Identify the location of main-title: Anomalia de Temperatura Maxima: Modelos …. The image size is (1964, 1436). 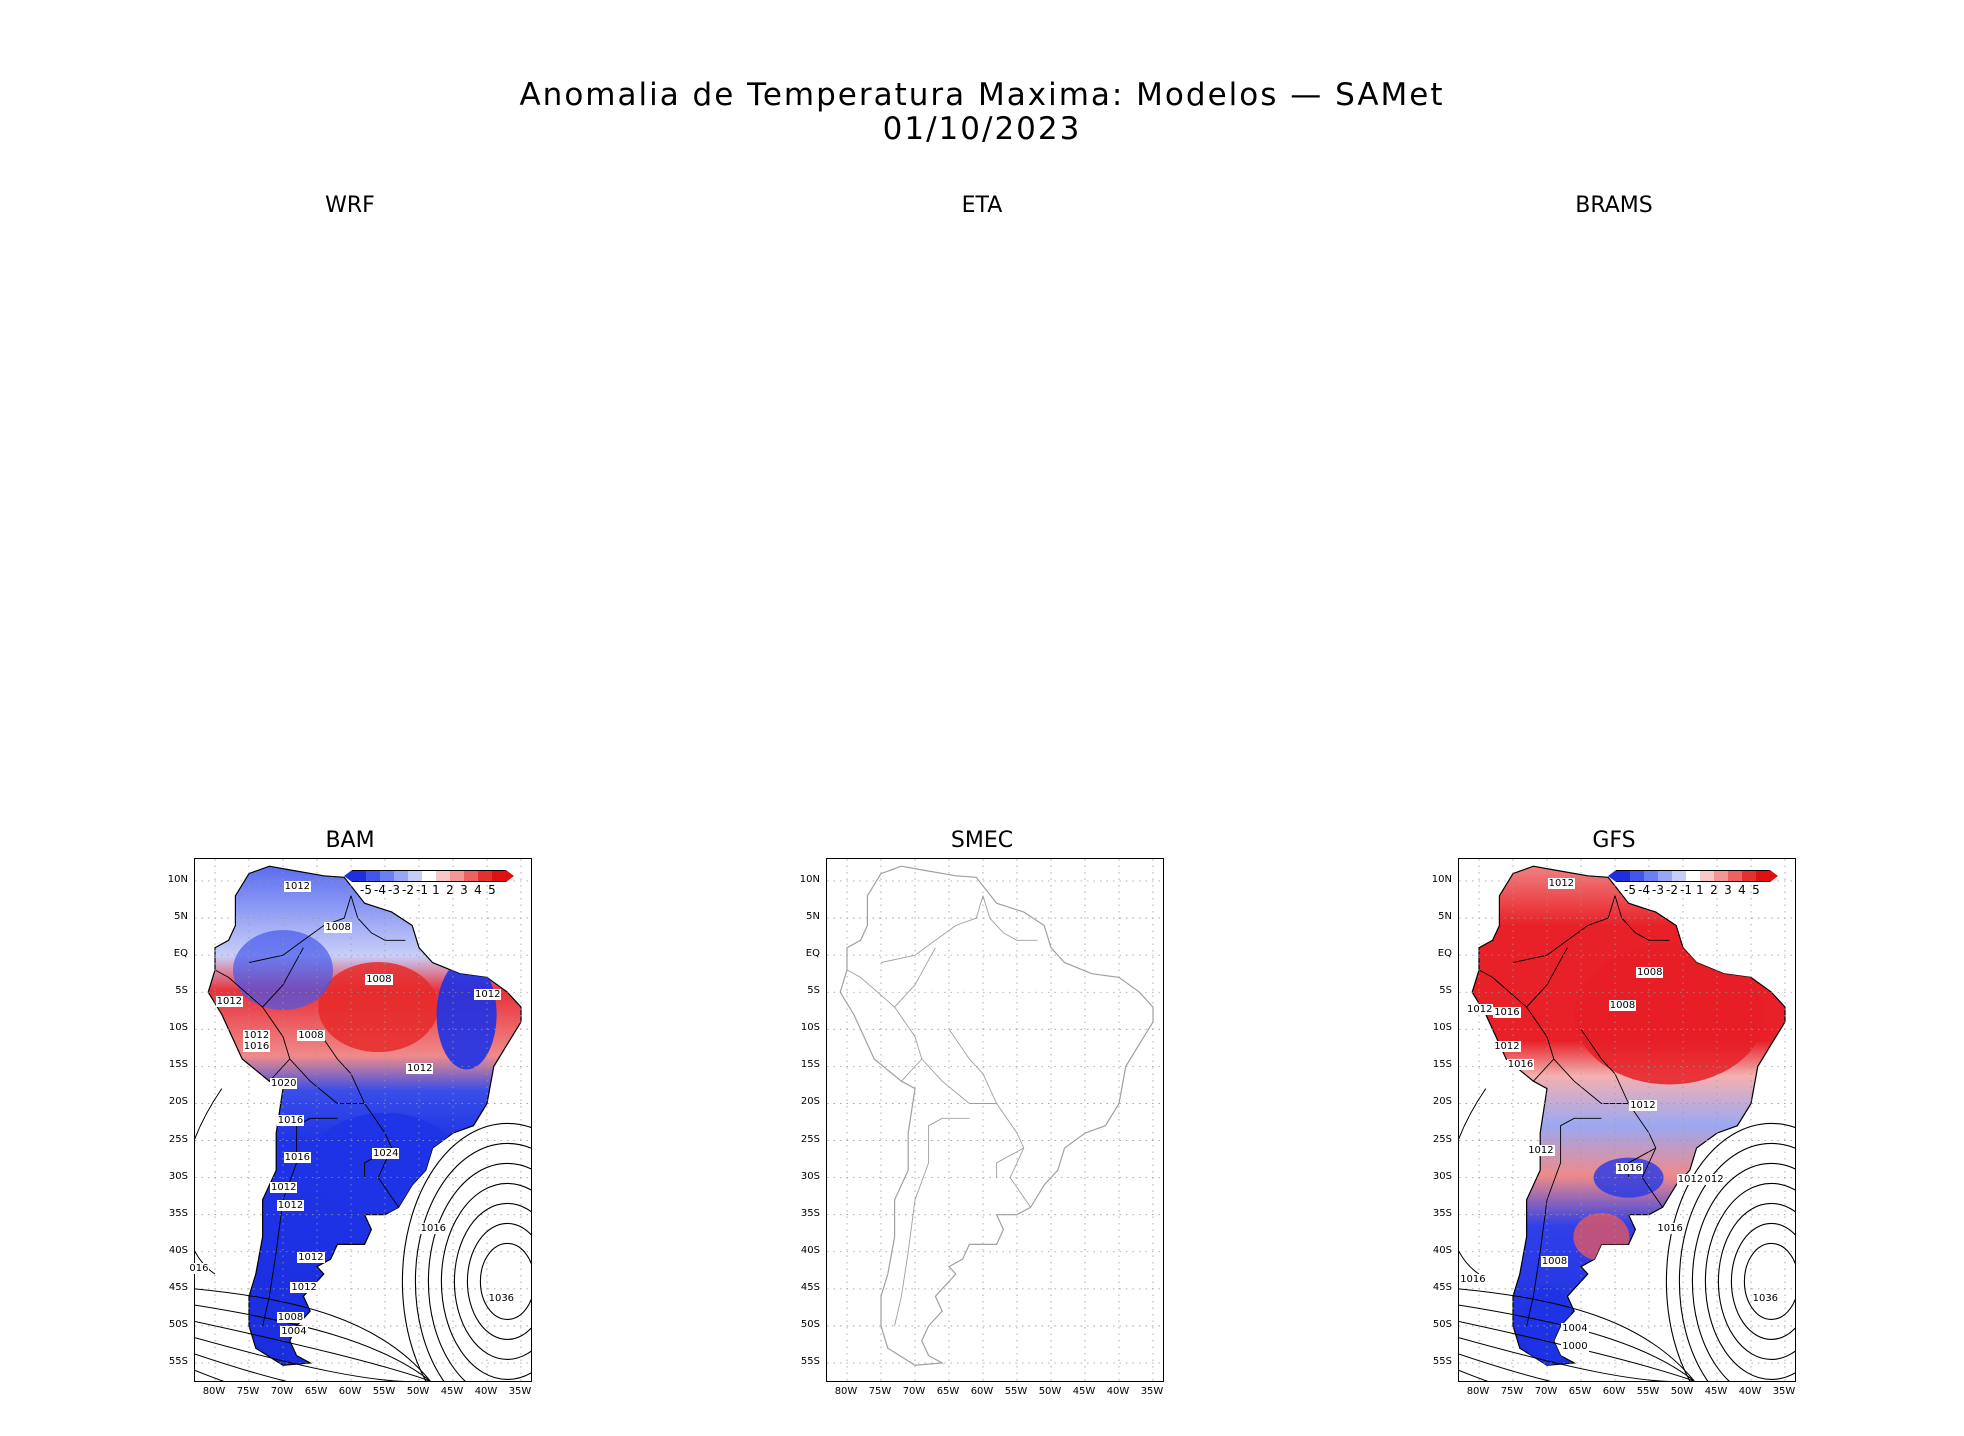
(982, 95).